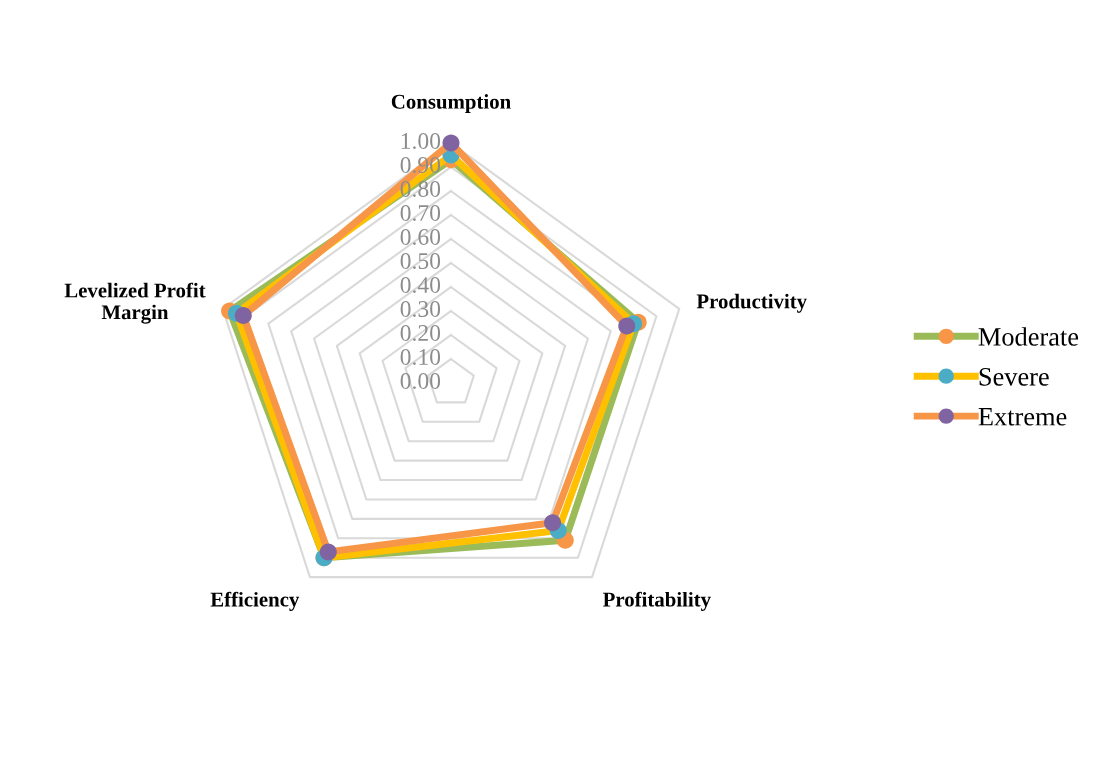 This screenshot has width=1103, height=758. I want to click on y-tick-label: 1.00, so click(421, 141).